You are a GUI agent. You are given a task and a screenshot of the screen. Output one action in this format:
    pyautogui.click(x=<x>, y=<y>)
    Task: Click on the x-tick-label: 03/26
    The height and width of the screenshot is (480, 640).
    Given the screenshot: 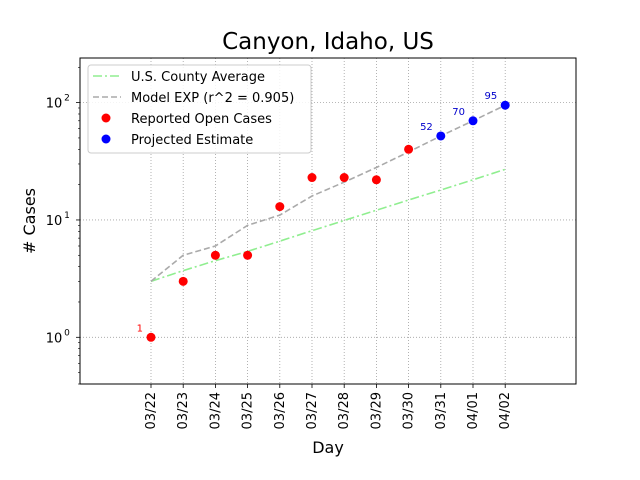 What is the action you would take?
    pyautogui.click(x=280, y=410)
    